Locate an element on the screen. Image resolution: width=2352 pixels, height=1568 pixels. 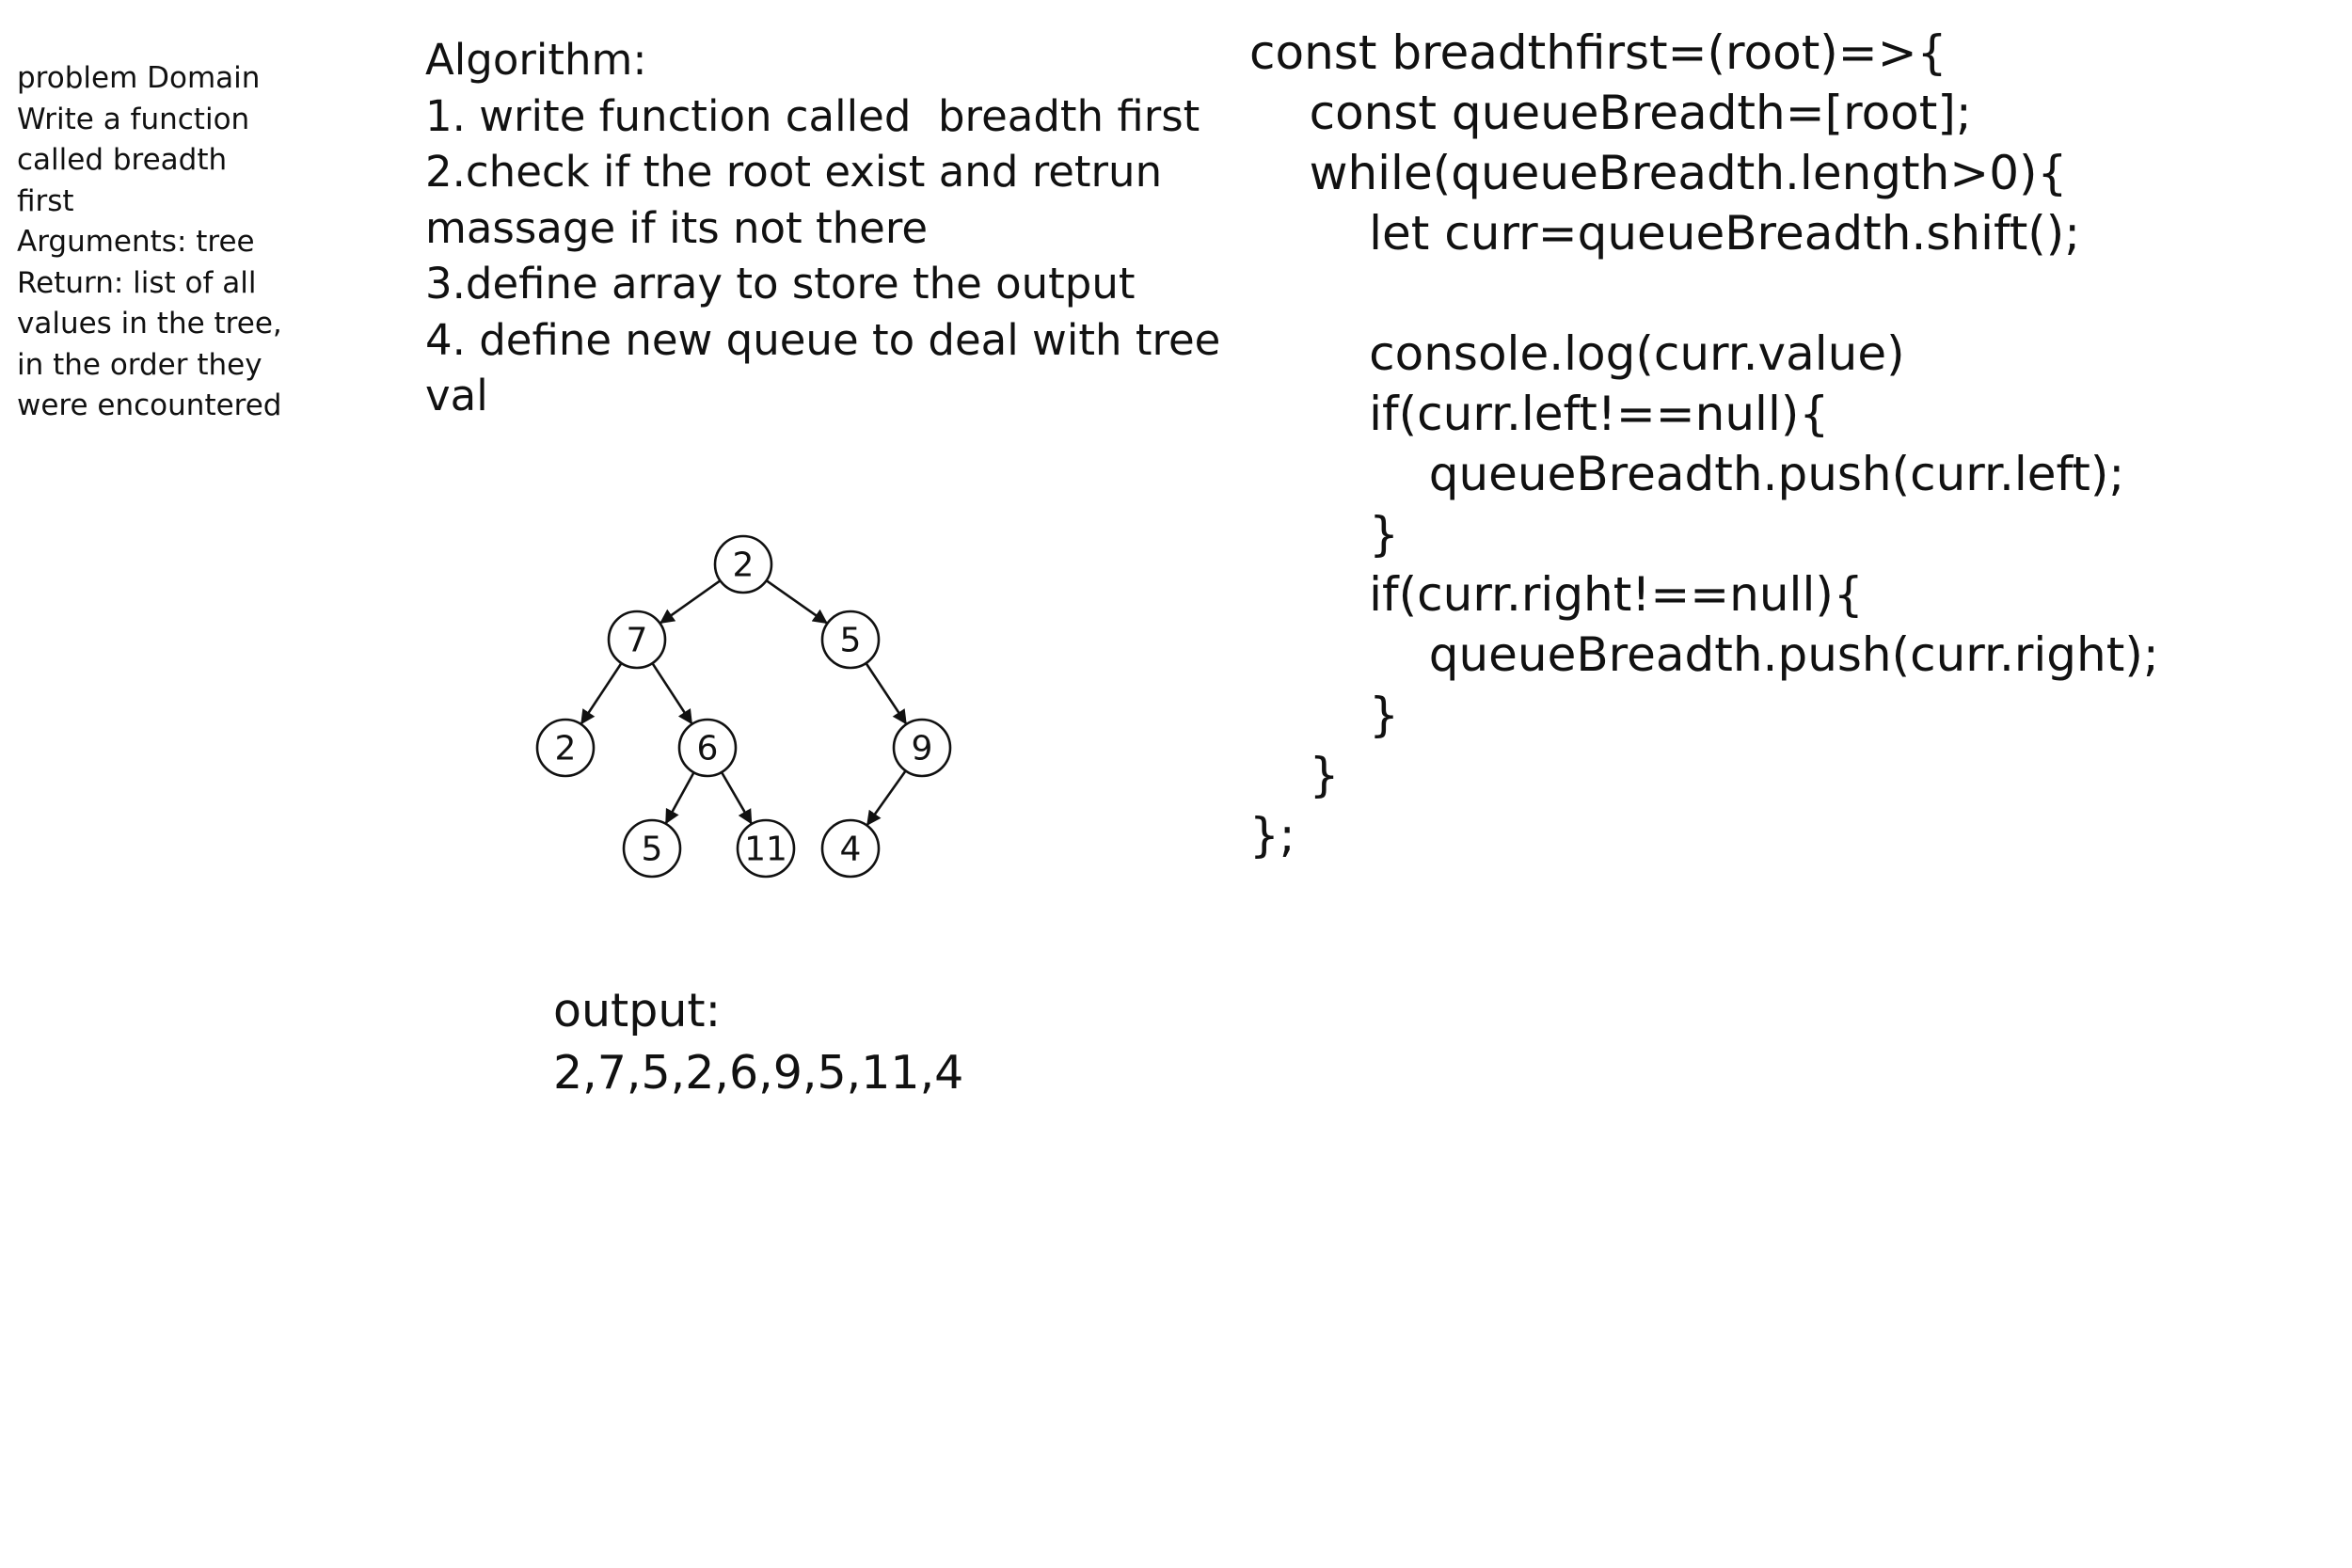
problem-domain-line: first is located at coordinates (45, 200).